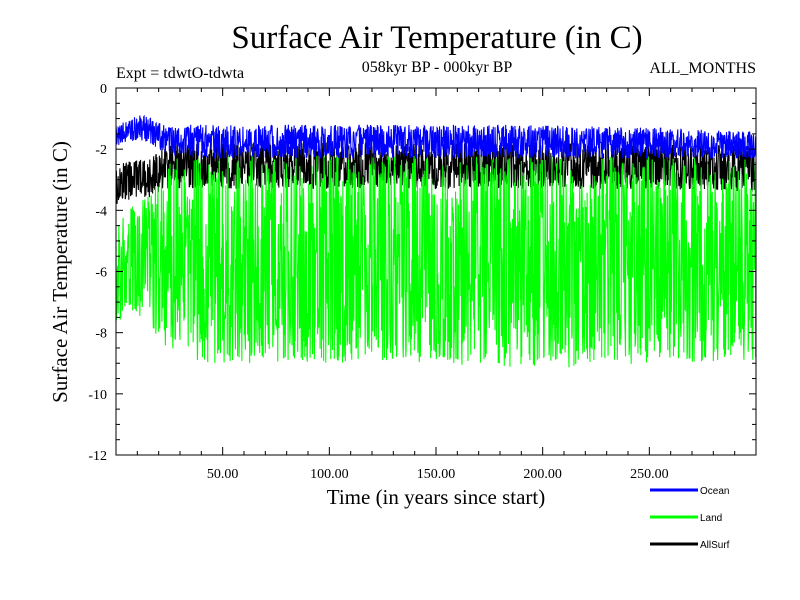 The width and height of the screenshot is (800, 600). What do you see at coordinates (542, 474) in the screenshot?
I see `x-tick-label: 200.00` at bounding box center [542, 474].